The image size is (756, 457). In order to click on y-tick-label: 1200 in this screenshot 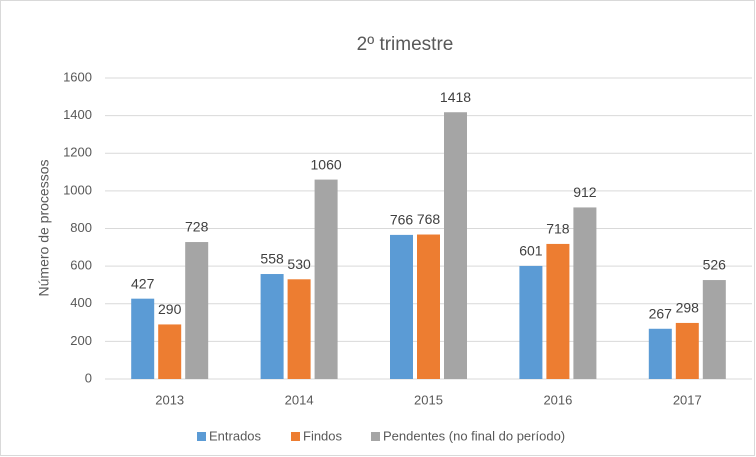, I will do `click(77, 152)`.